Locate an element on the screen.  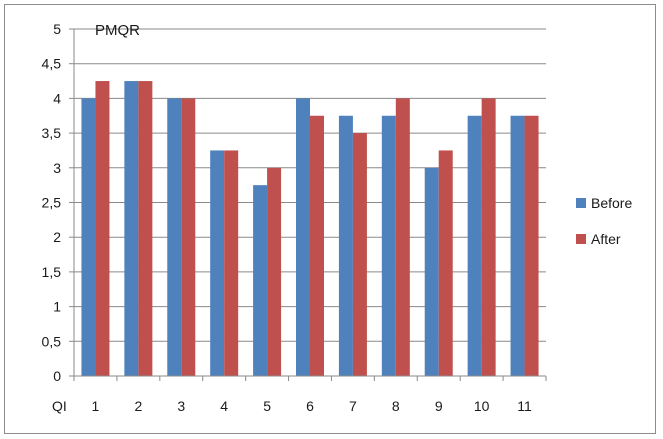
chart-title: PMQR is located at coordinates (117, 30).